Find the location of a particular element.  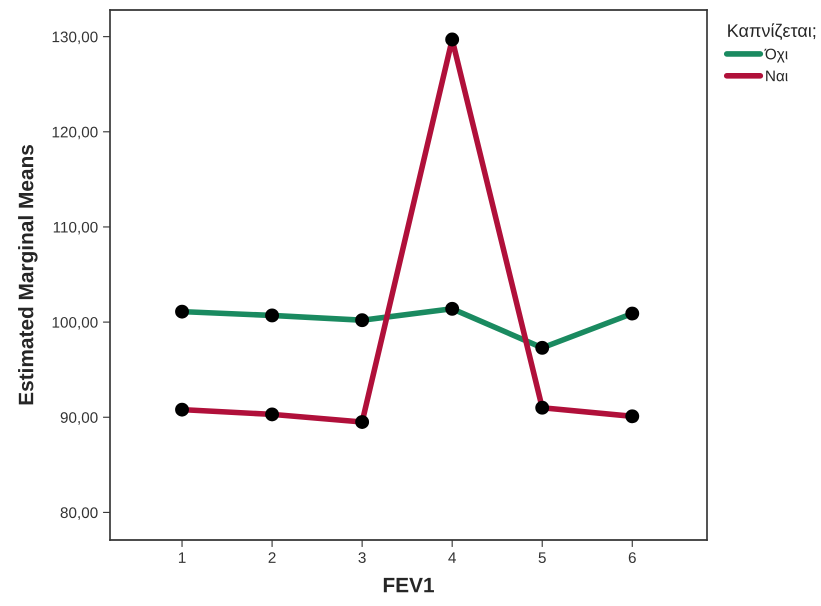

x-tick-label: 3 is located at coordinates (362, 558).